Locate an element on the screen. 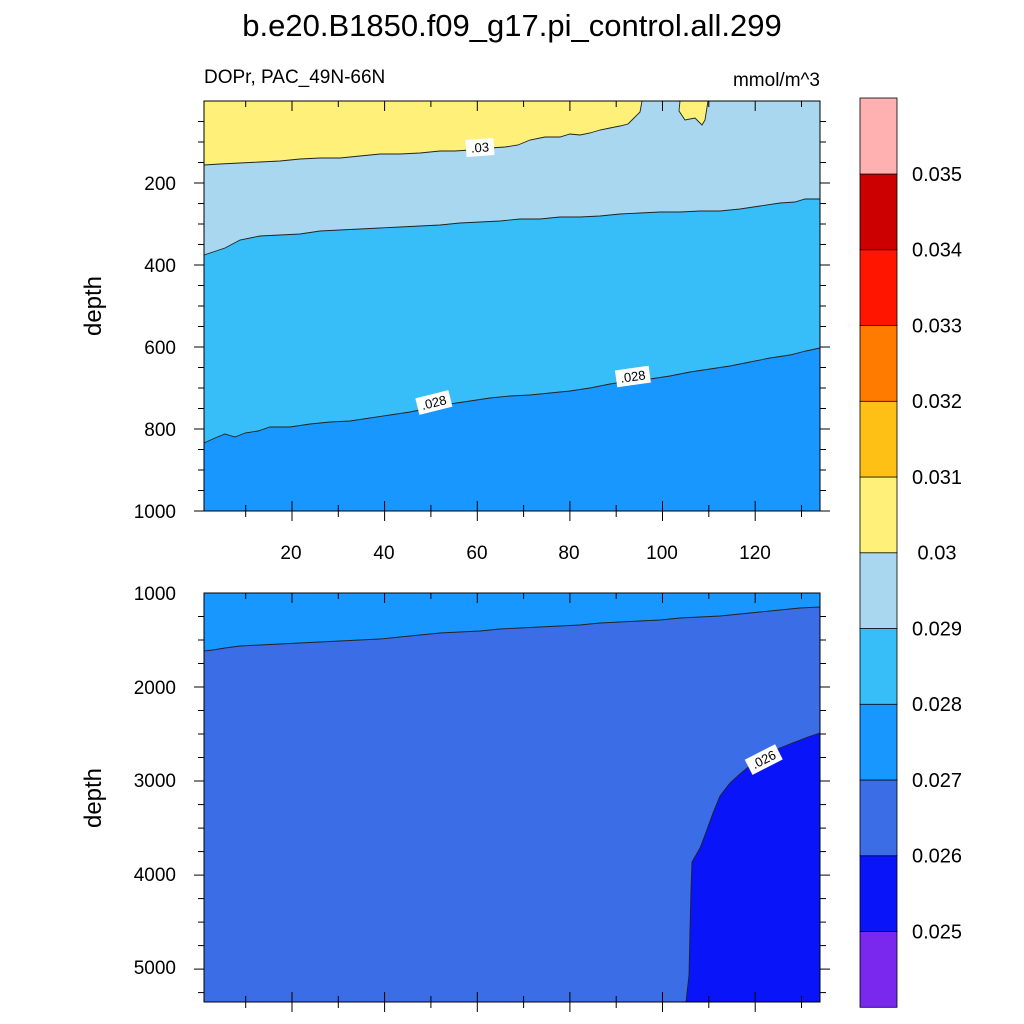  y-tick-label: 3000 is located at coordinates (155, 781).